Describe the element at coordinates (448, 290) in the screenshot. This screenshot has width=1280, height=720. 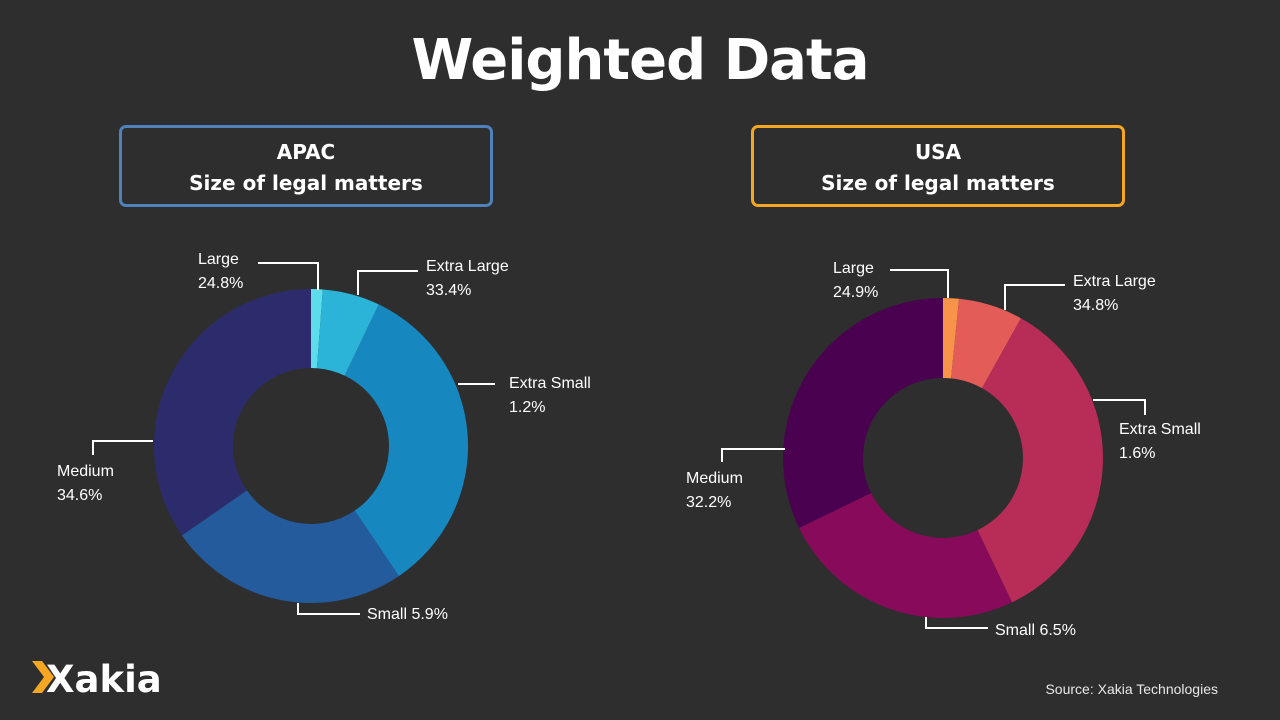
I see `apac-label-extra-large-value: 33.4%` at that location.